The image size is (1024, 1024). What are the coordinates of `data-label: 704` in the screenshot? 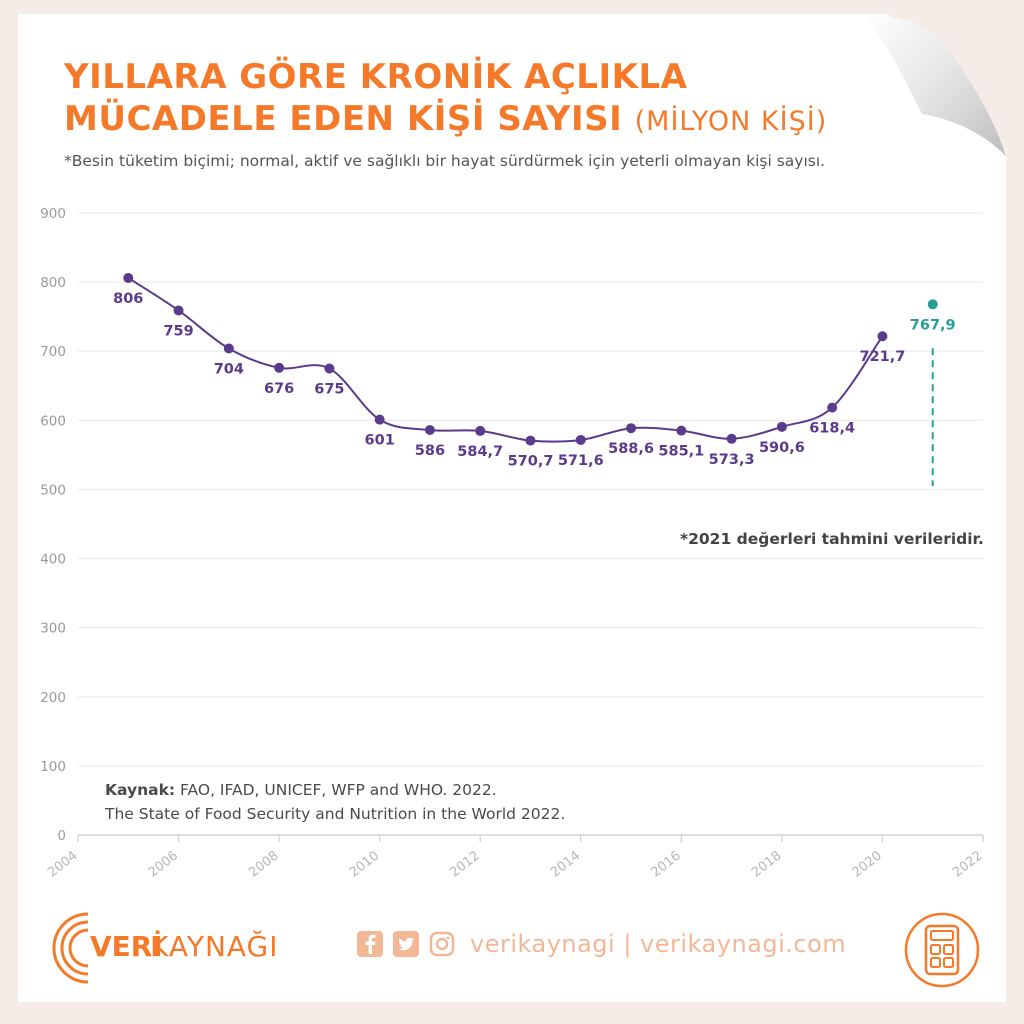 It's located at (229, 369).